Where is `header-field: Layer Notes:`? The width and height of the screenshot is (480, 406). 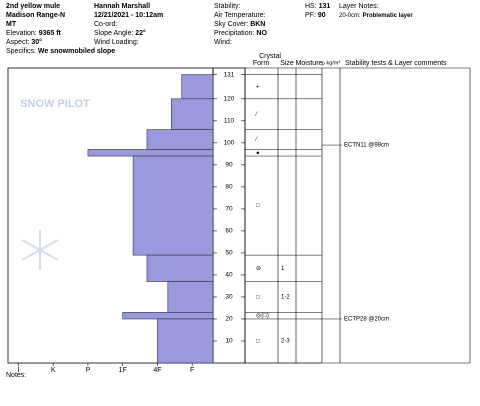 header-field: Layer Notes: is located at coordinates (359, 6).